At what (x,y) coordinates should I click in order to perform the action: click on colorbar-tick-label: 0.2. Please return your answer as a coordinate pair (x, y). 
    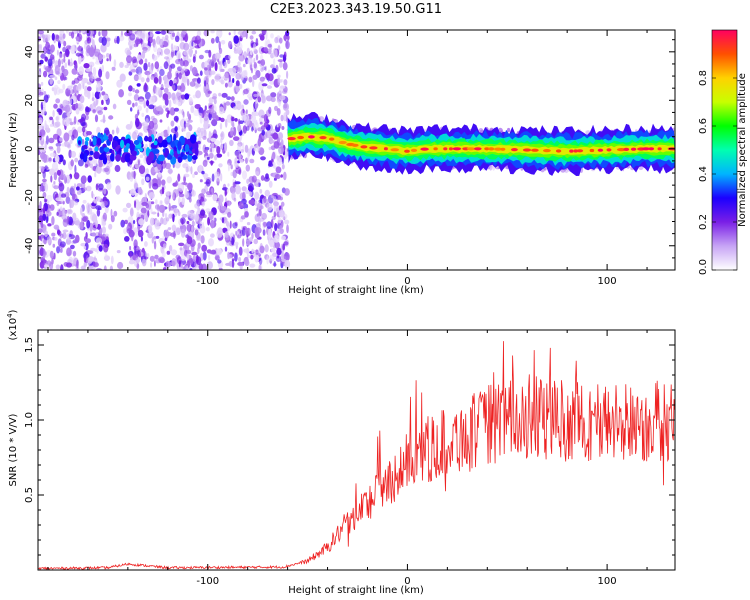
    Looking at the image, I should click on (703, 222).